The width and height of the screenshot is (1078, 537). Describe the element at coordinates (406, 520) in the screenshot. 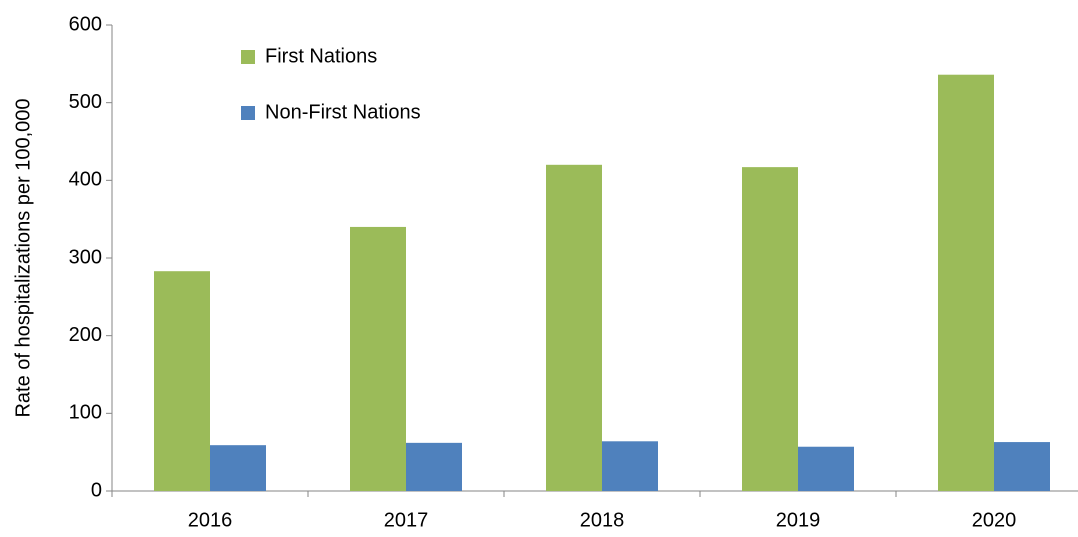

I see `x-tick-label: 2017` at that location.